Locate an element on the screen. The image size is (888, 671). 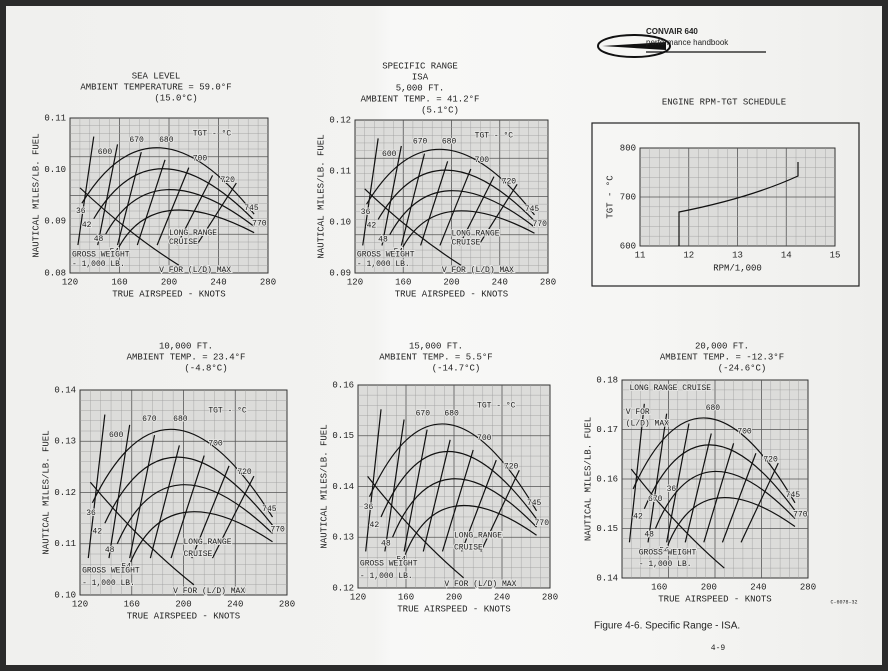
x-axis-label: RPM/1,000 is located at coordinates (737, 268).